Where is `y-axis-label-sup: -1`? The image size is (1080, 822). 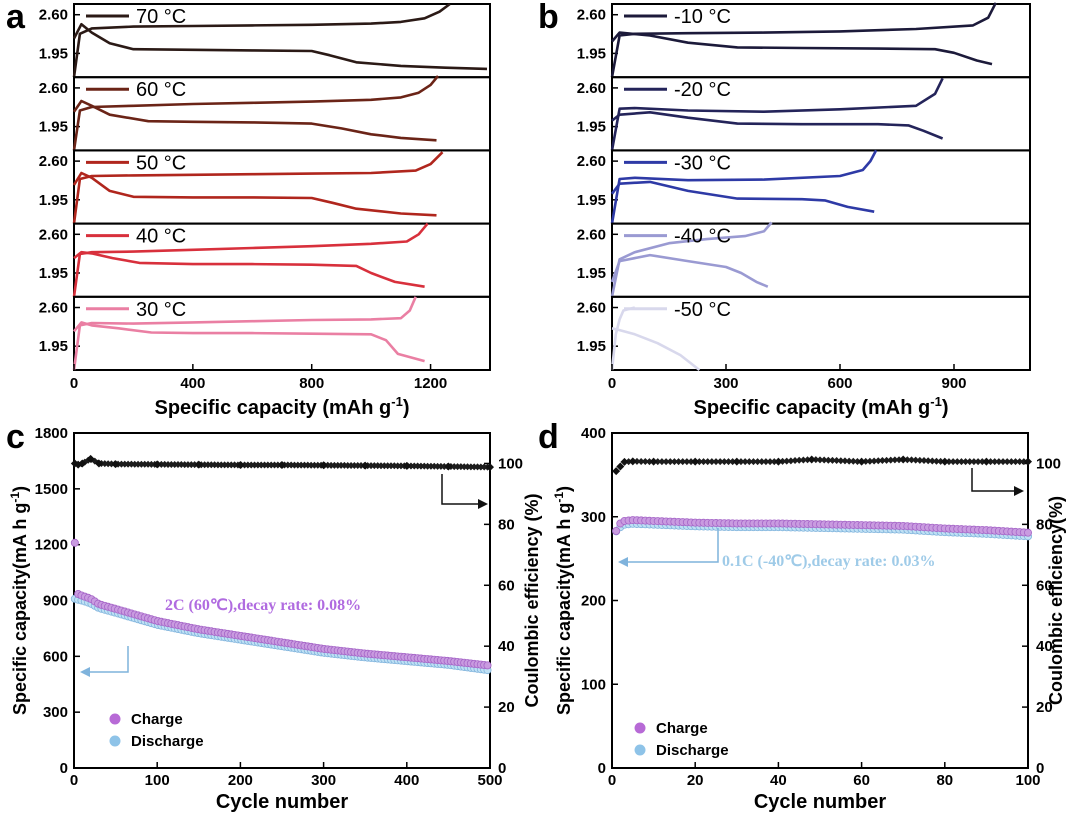
y-axis-label-sup: -1 is located at coordinates (559, 497).